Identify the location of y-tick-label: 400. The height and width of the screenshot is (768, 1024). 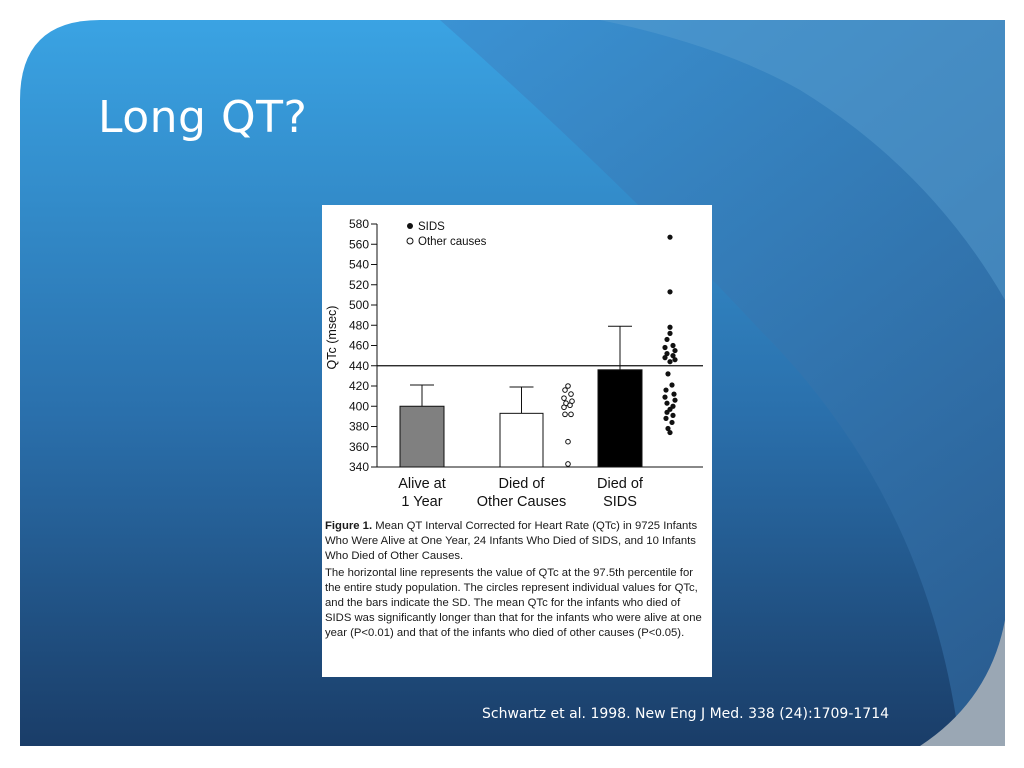
(359, 406).